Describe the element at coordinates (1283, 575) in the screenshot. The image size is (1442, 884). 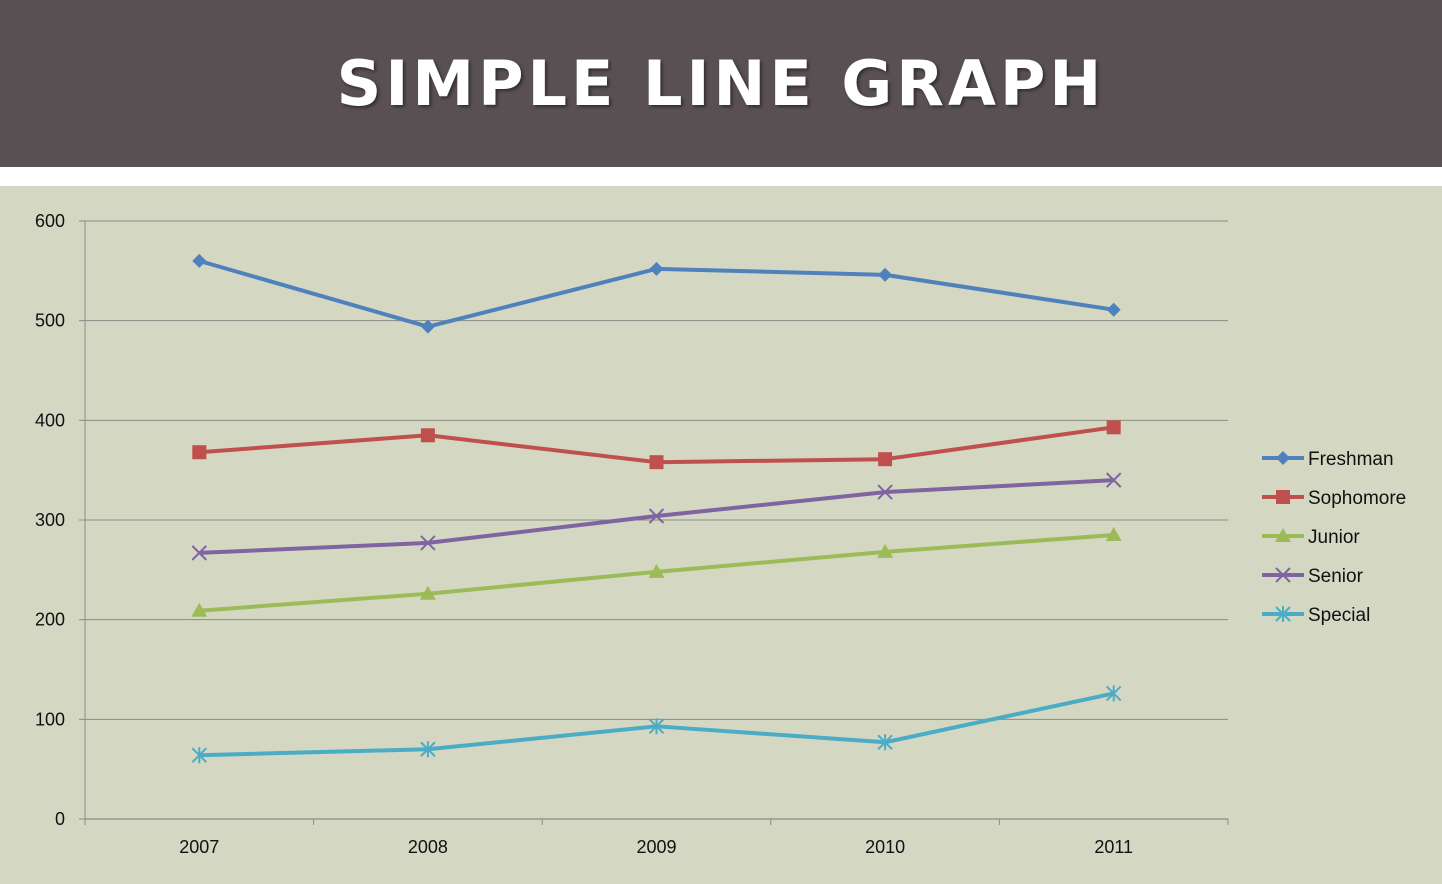
I see `legend-marker-senior` at that location.